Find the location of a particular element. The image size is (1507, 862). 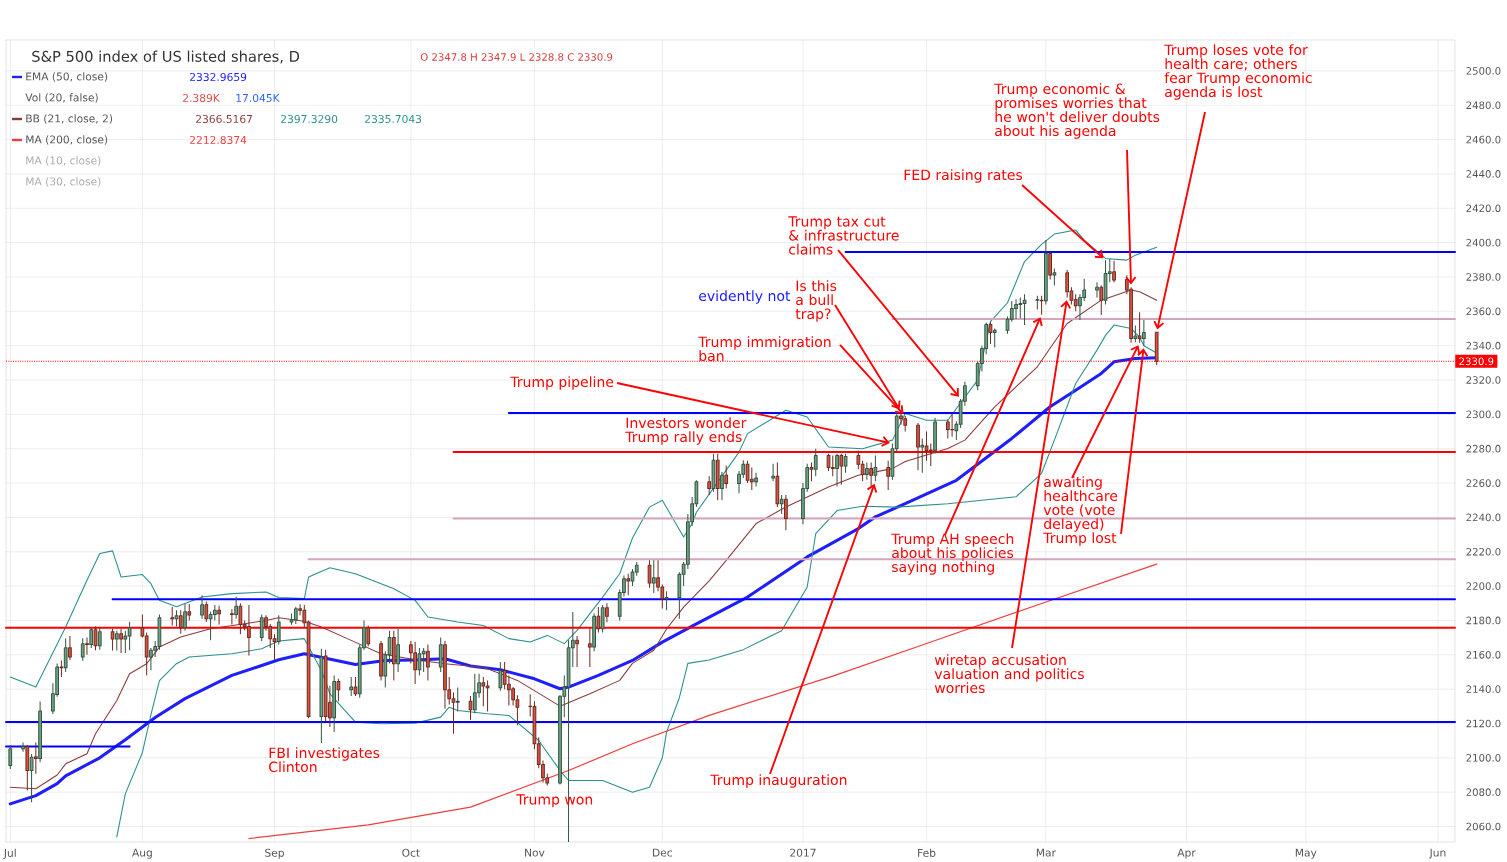

y-tick-label: 2360.0 is located at coordinates (1483, 311).